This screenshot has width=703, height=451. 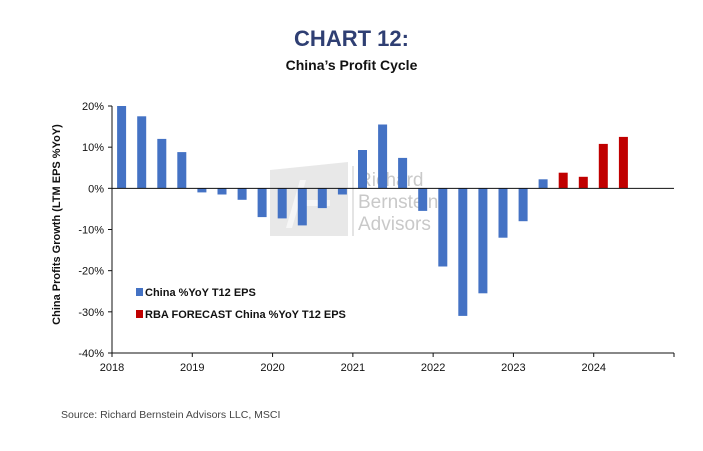 What do you see at coordinates (91, 354) in the screenshot?
I see `y-tick-label: -40%` at bounding box center [91, 354].